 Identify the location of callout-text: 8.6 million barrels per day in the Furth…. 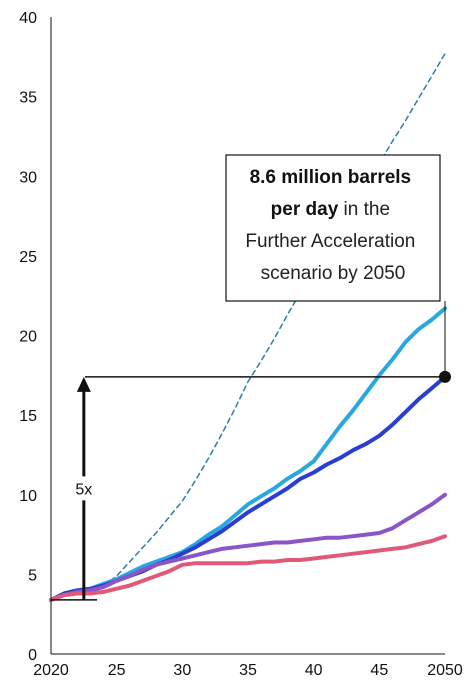
(332, 225).